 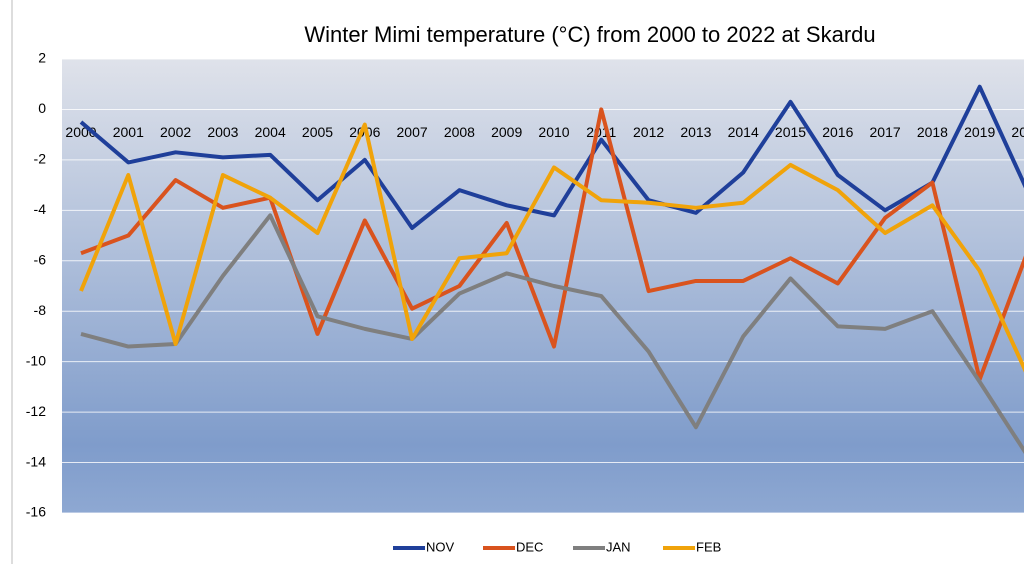 What do you see at coordinates (42, 108) in the screenshot?
I see `y-tick-label: 0` at bounding box center [42, 108].